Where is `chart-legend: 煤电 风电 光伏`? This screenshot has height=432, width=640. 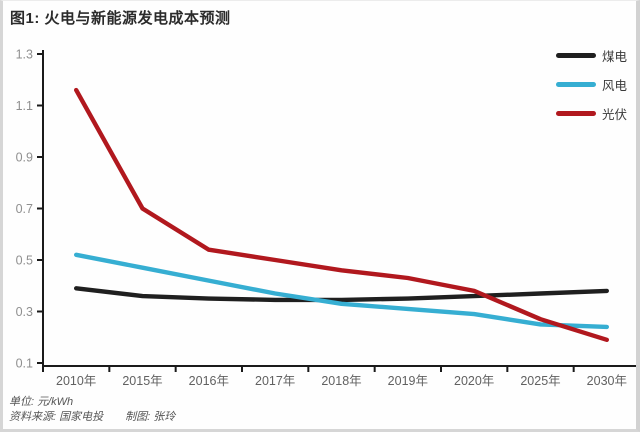
chart-legend: 煤电 风电 光伏 is located at coordinates (591, 85).